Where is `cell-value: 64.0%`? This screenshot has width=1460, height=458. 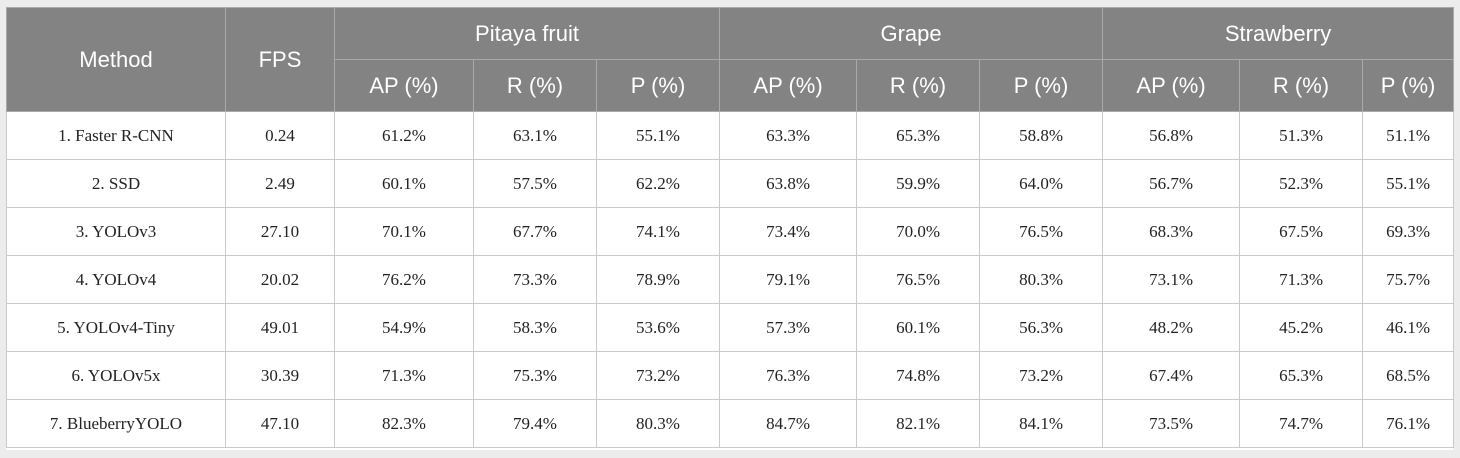 cell-value: 64.0% is located at coordinates (1041, 183).